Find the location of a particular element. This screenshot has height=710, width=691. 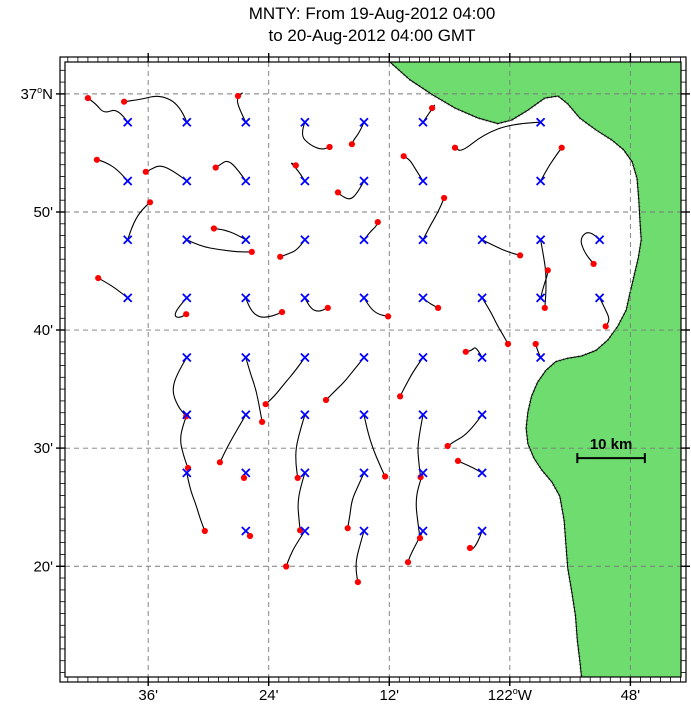

y-tick-label: 50' is located at coordinates (43, 212).